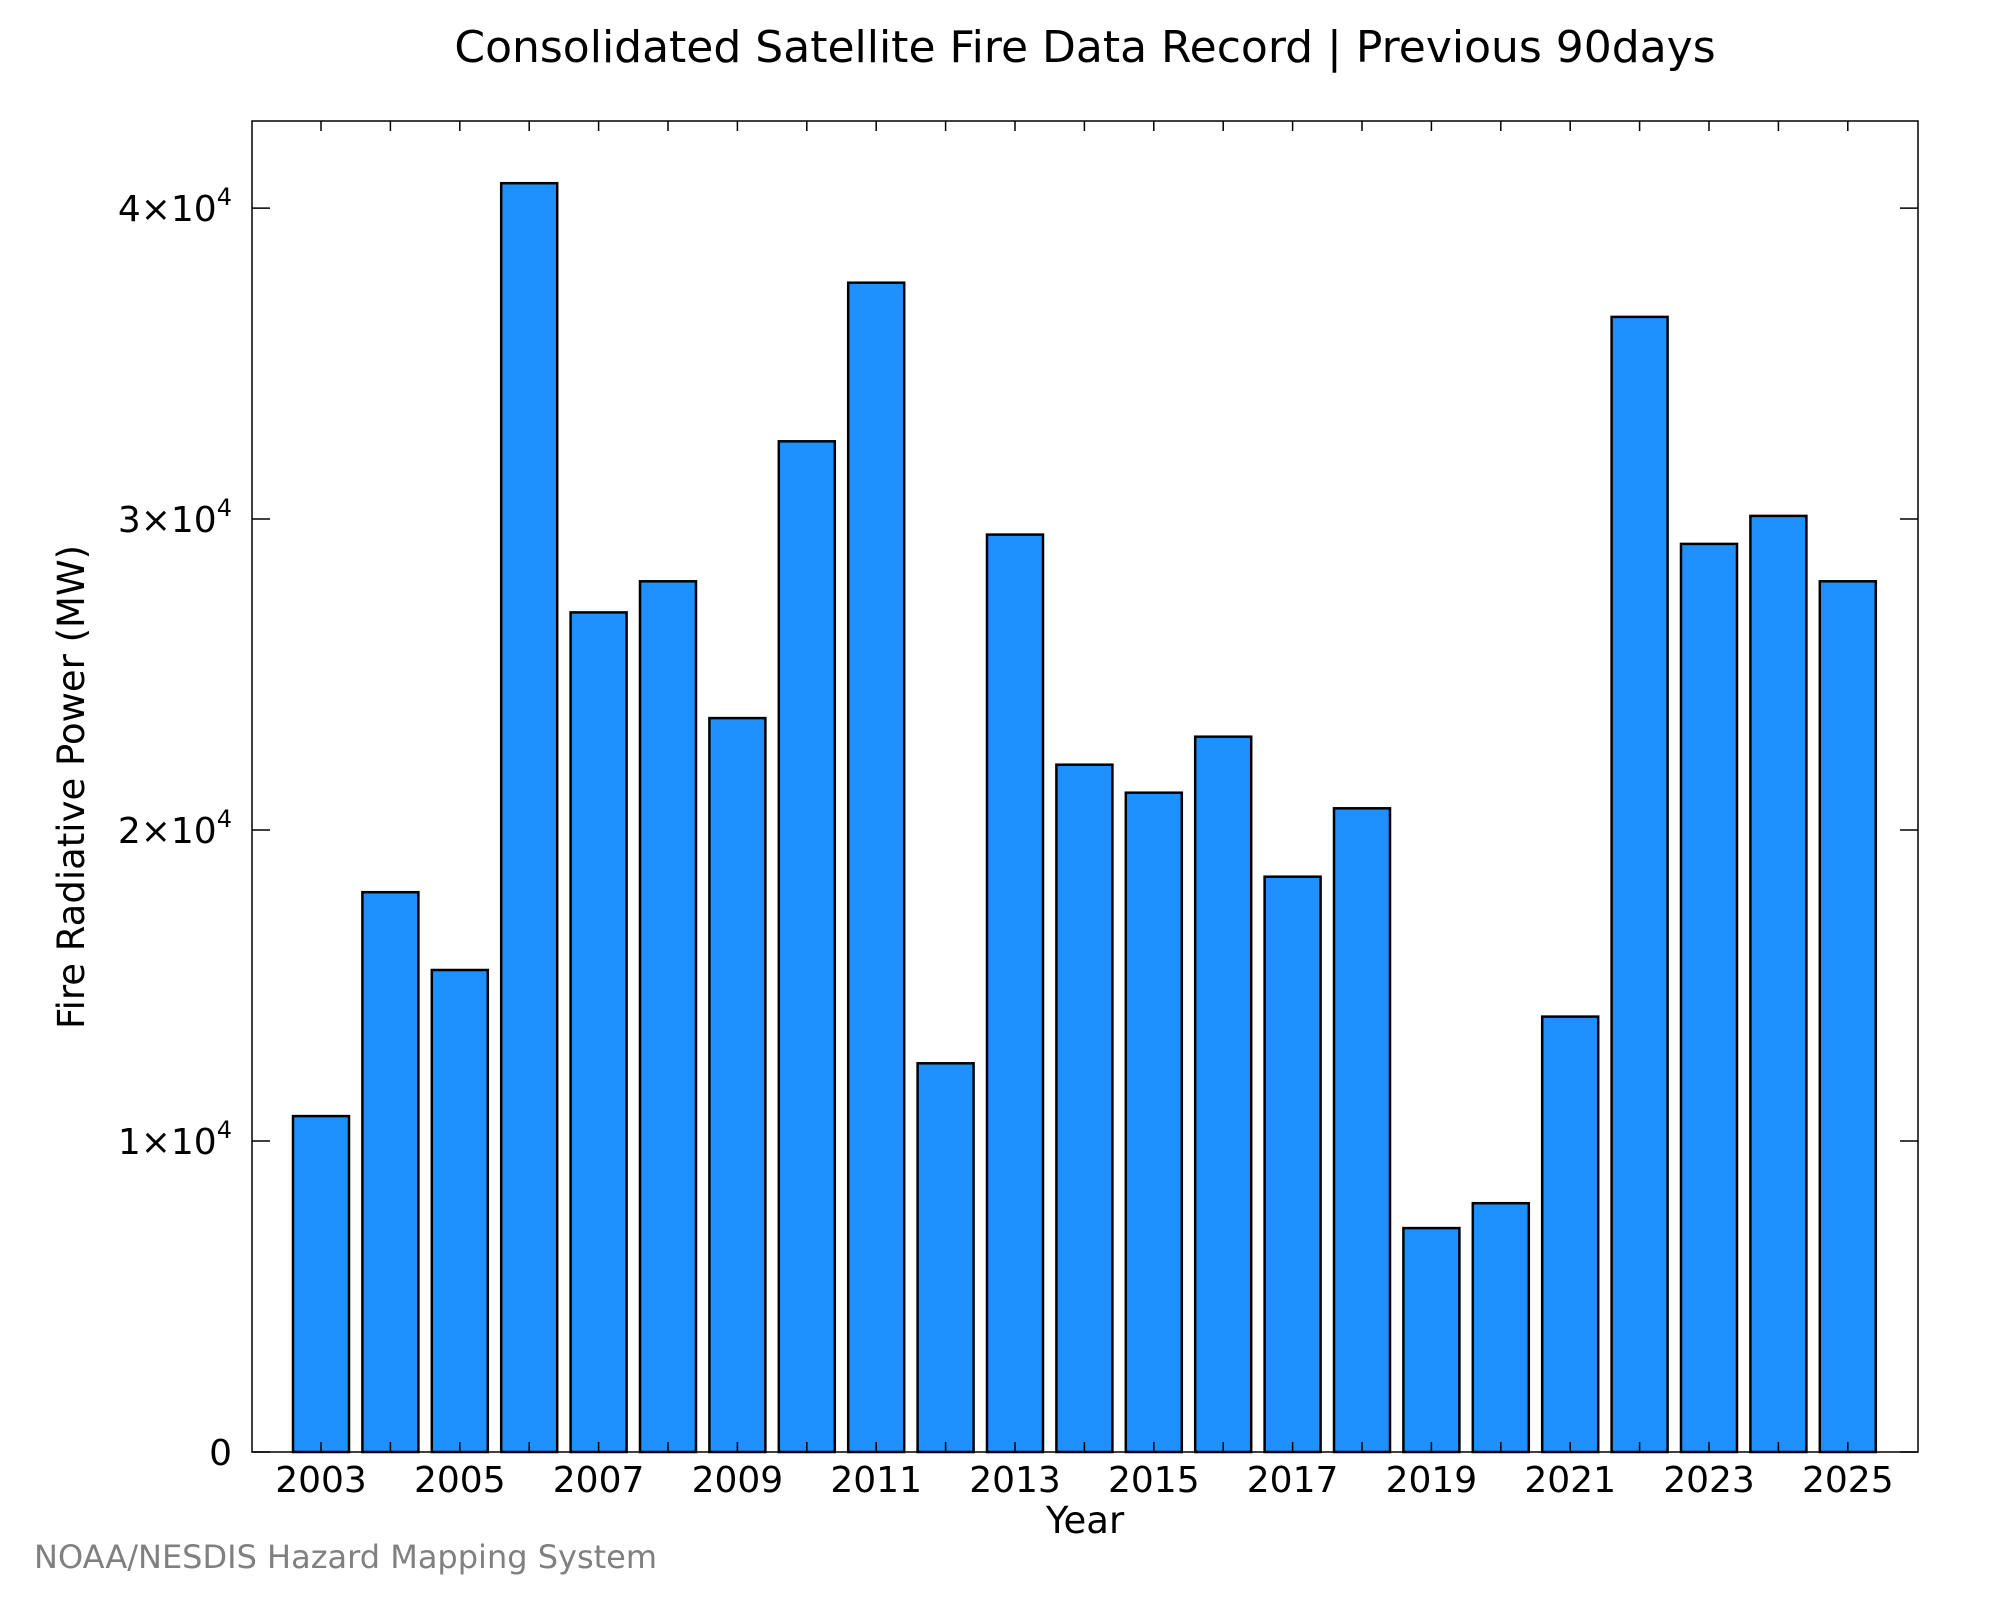 This screenshot has height=1600, width=2000. What do you see at coordinates (599, 1480) in the screenshot?
I see `x-tick-label-2007: 2007` at bounding box center [599, 1480].